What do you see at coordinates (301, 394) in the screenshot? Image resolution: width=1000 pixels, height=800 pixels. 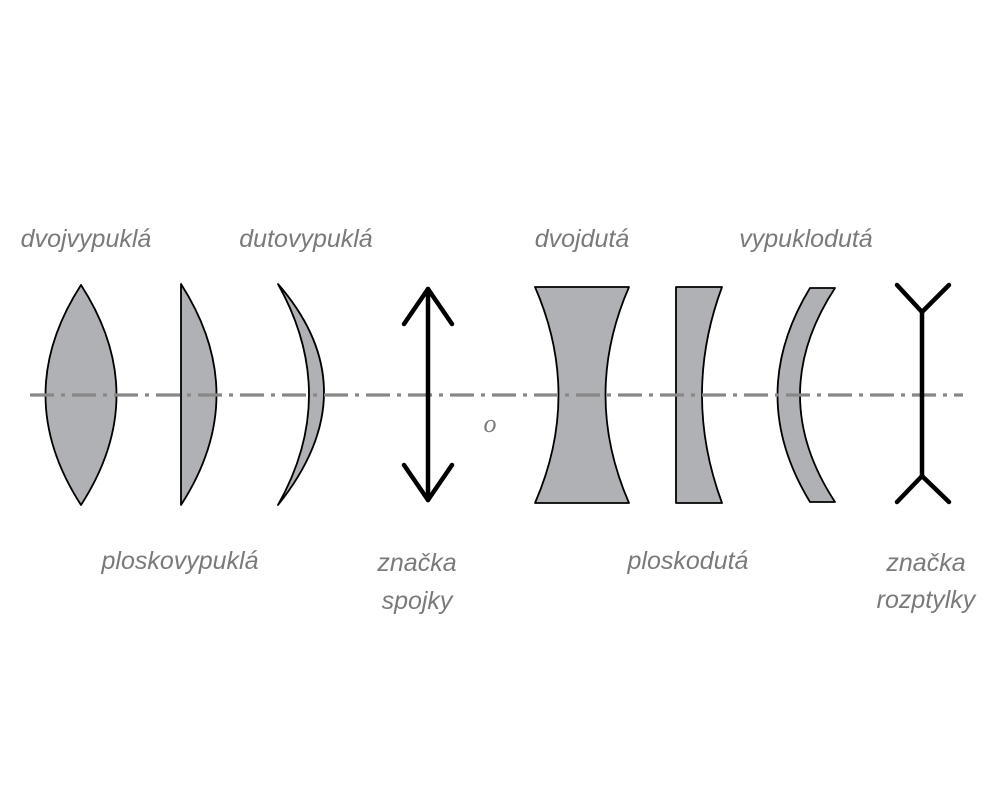 I see `concavo-convex-lens` at bounding box center [301, 394].